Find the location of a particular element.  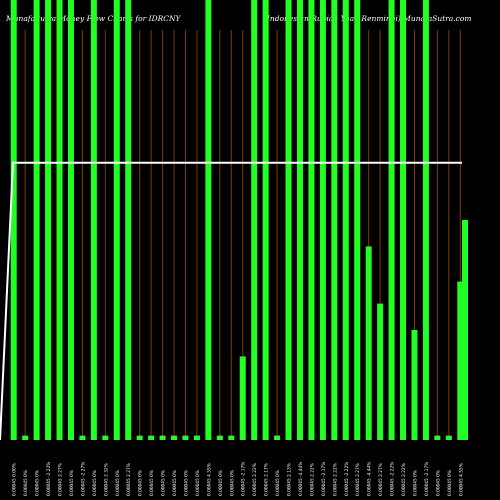

tick-label: 0.00045 2.32% is located at coordinates (106, 479).